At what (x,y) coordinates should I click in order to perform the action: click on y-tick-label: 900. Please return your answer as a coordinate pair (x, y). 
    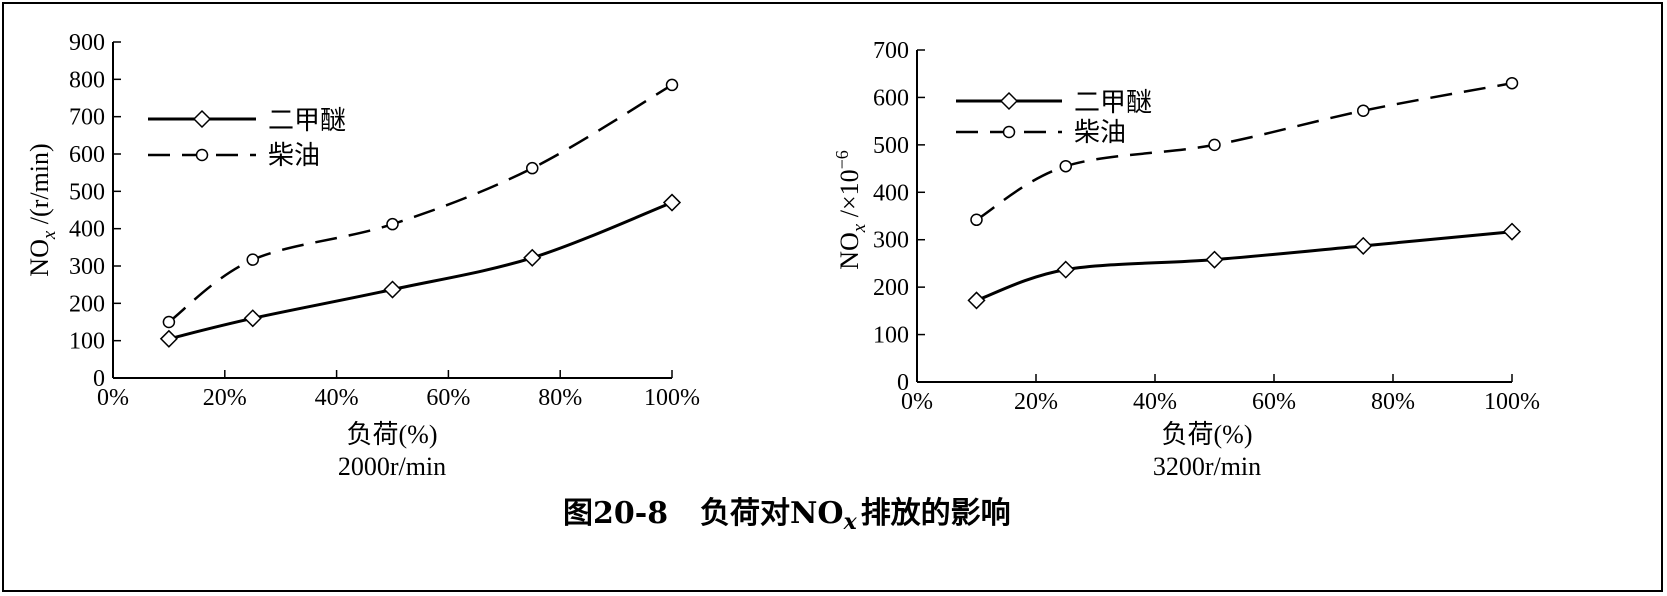
    Looking at the image, I should click on (87, 43).